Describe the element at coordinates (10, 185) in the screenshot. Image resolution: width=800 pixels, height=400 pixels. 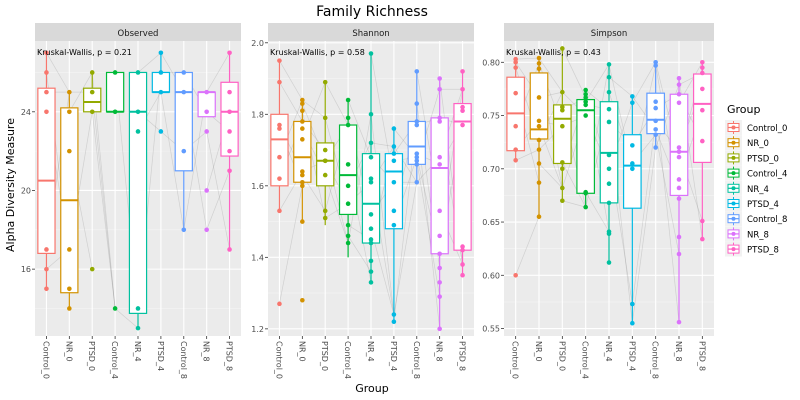
I see `y-axis-label: Alpha Diversity Measure` at that location.